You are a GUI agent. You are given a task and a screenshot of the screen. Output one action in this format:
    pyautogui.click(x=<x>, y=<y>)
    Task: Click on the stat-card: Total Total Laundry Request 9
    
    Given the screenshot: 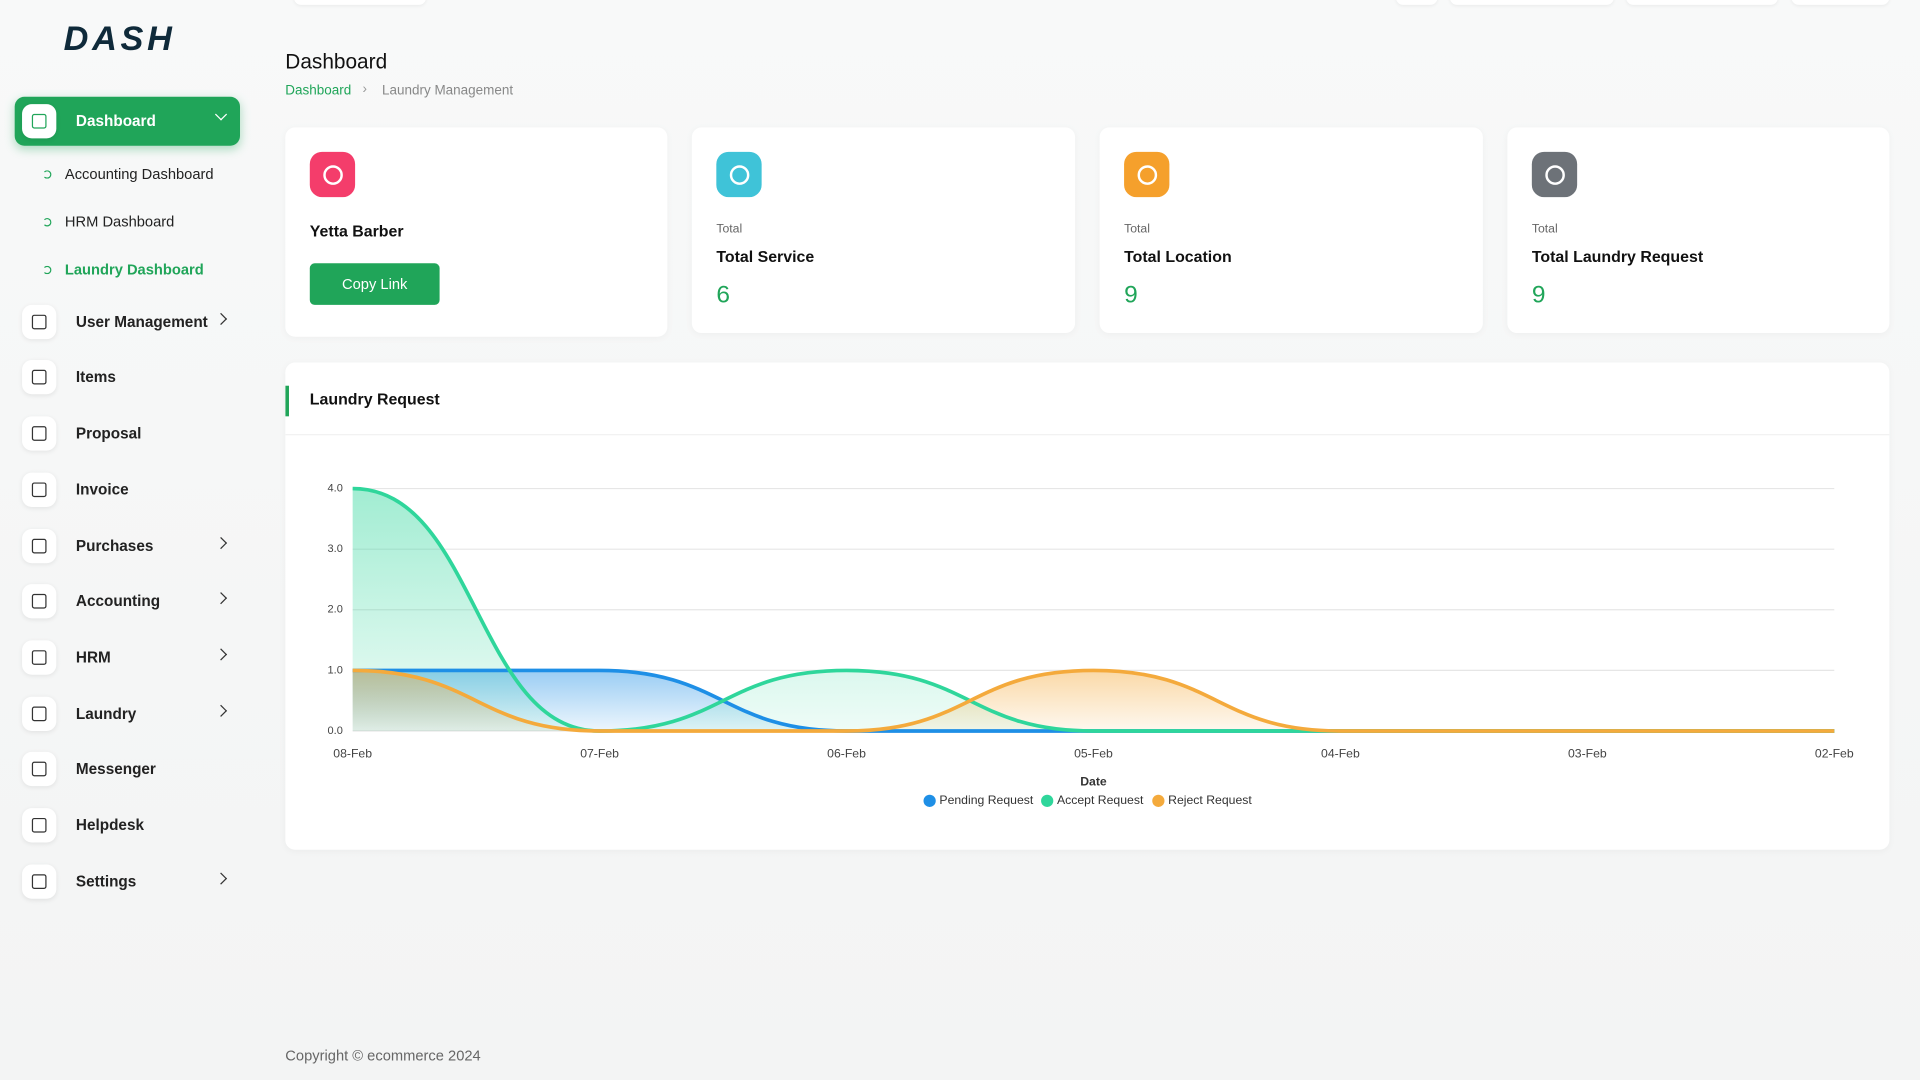 What is the action you would take?
    pyautogui.click(x=1698, y=230)
    